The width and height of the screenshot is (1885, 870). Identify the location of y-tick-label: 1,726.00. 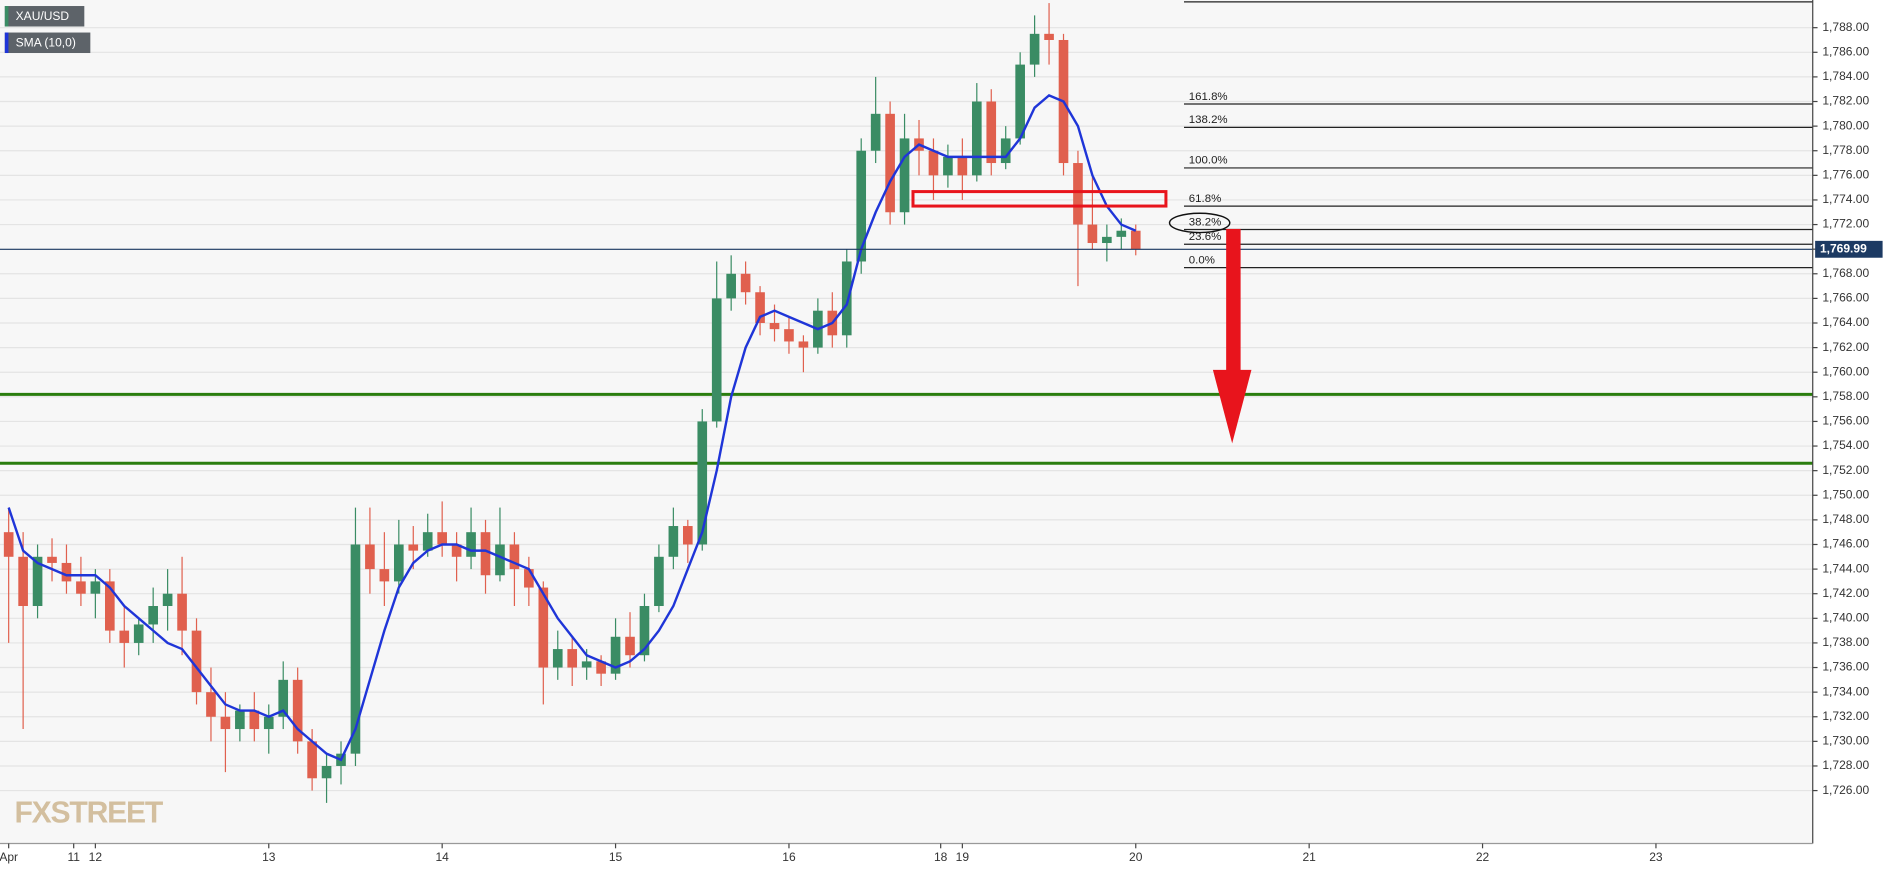
(1845, 790).